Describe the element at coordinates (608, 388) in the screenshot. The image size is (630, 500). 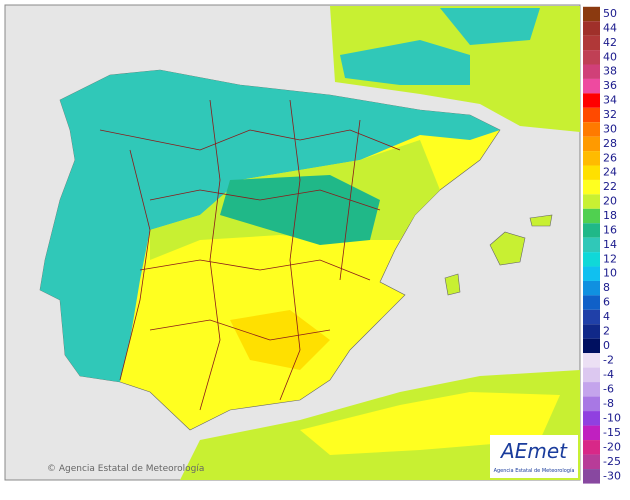
I see `legend-label: -6` at that location.